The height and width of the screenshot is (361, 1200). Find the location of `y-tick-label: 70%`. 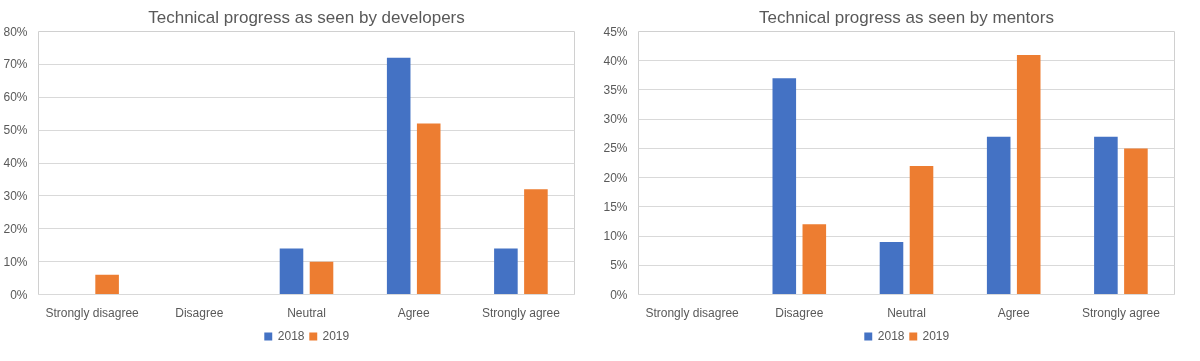

y-tick-label: 70% is located at coordinates (15, 64).